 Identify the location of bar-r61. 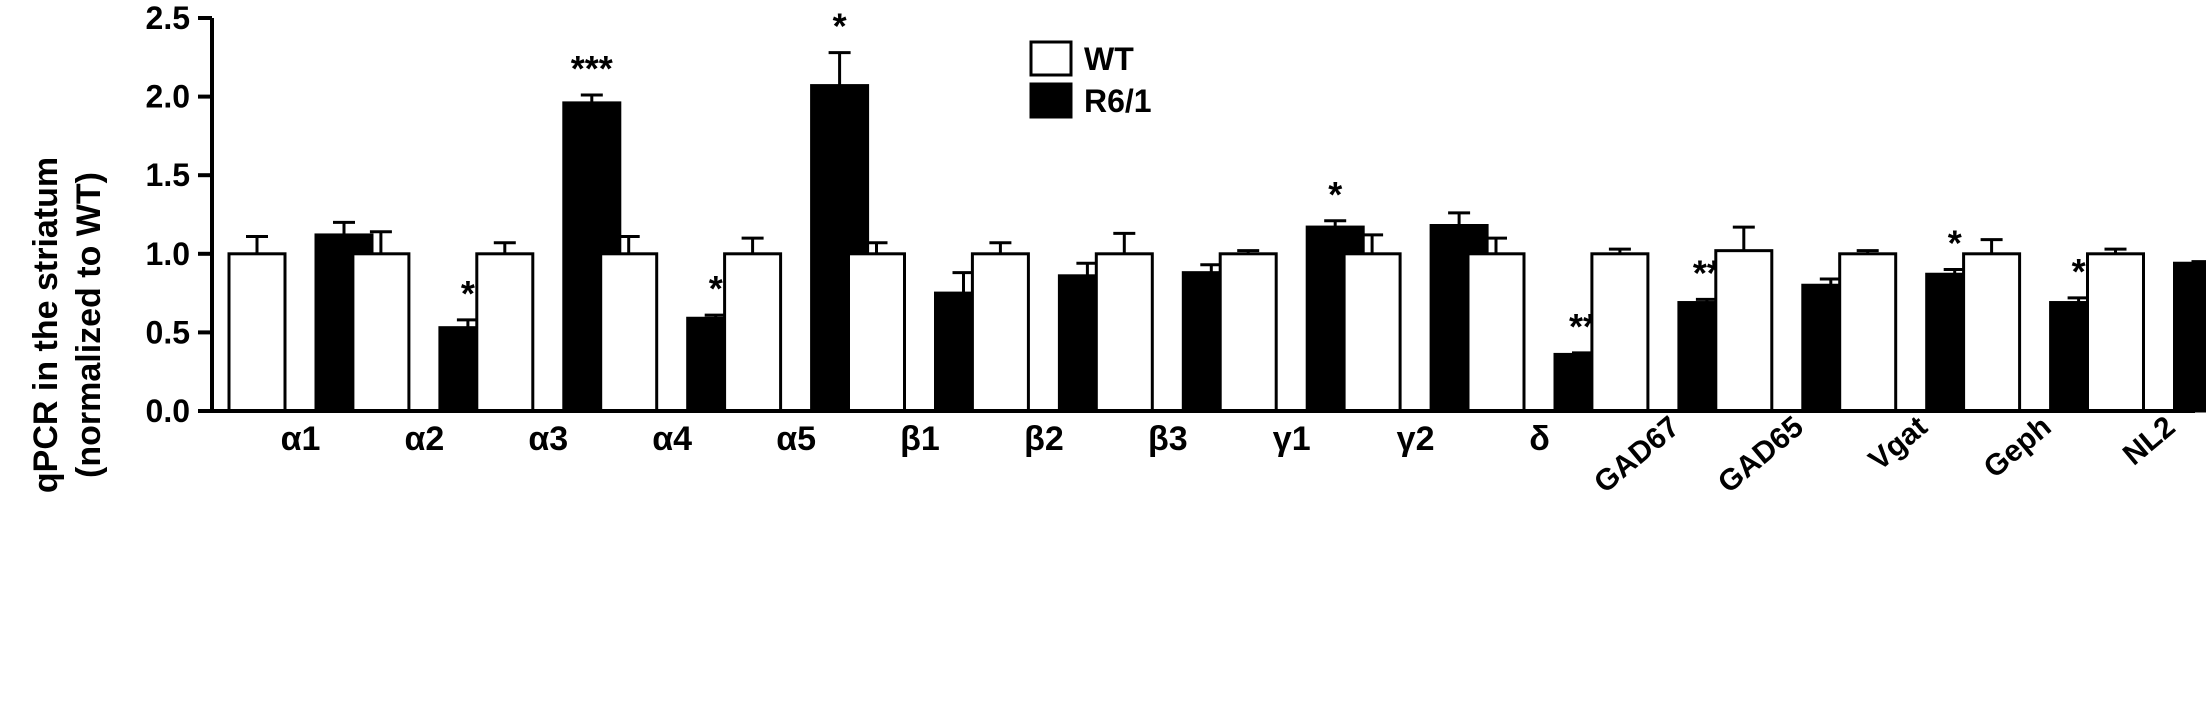
(2189, 337).